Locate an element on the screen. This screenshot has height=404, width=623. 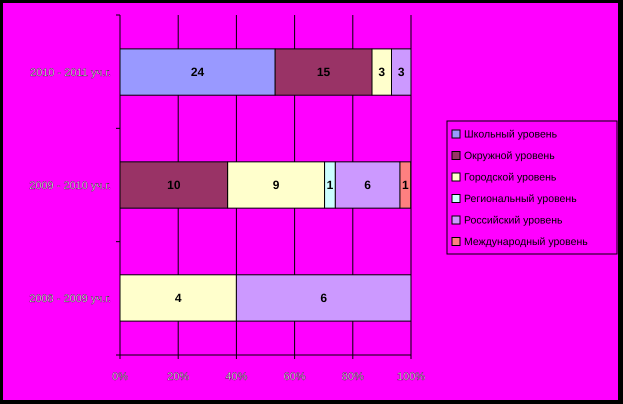
annotation: 10 is located at coordinates (174, 185).